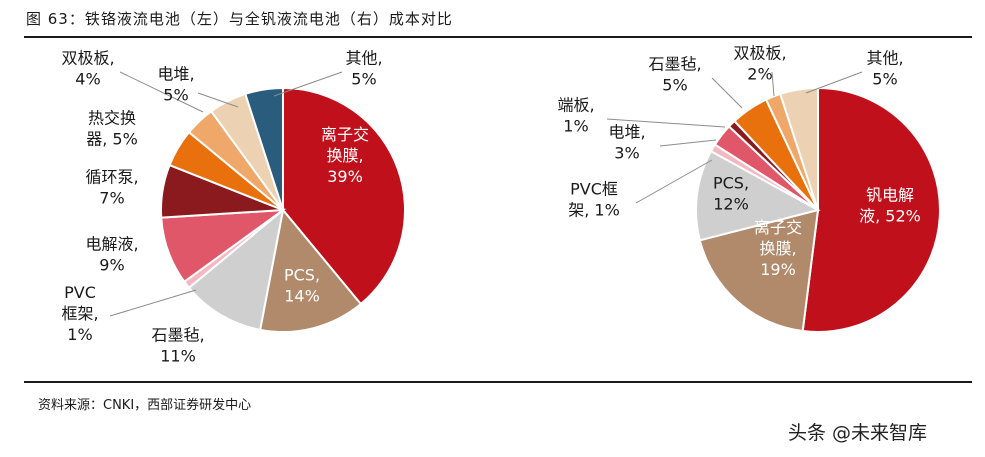  I want to click on source-note: 资料来源：CNKI，西部证券研发中心, so click(145, 405).